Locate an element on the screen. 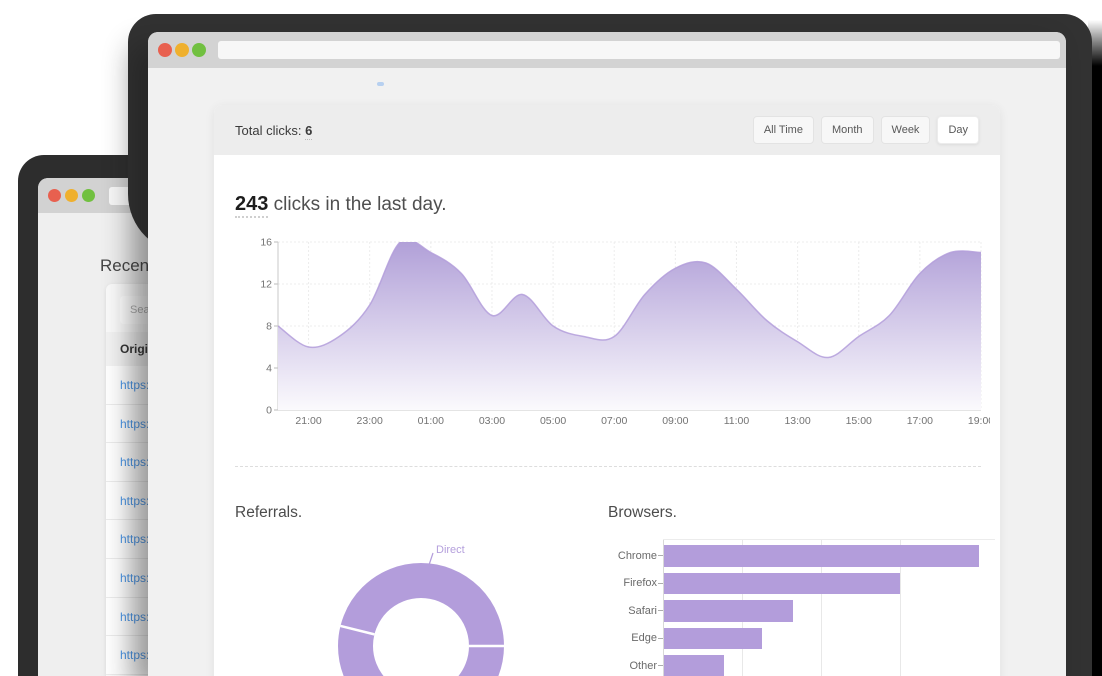 The image size is (1102, 676). donut-ring is located at coordinates (421, 619).